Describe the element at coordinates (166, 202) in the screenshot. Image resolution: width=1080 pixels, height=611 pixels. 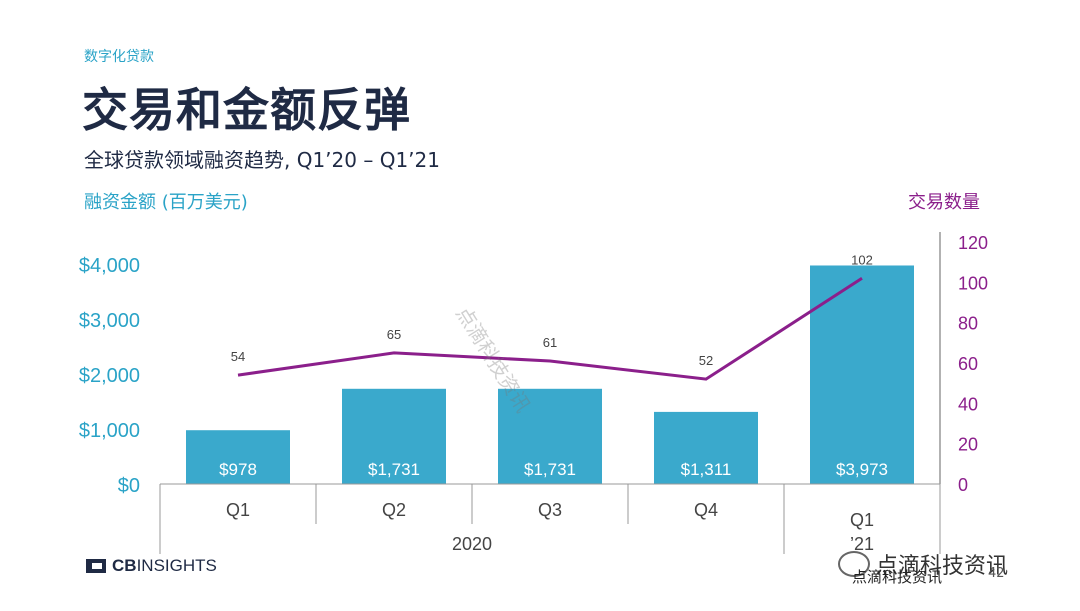
I see `left-axis-title: 融资金额 (百万美元)` at that location.